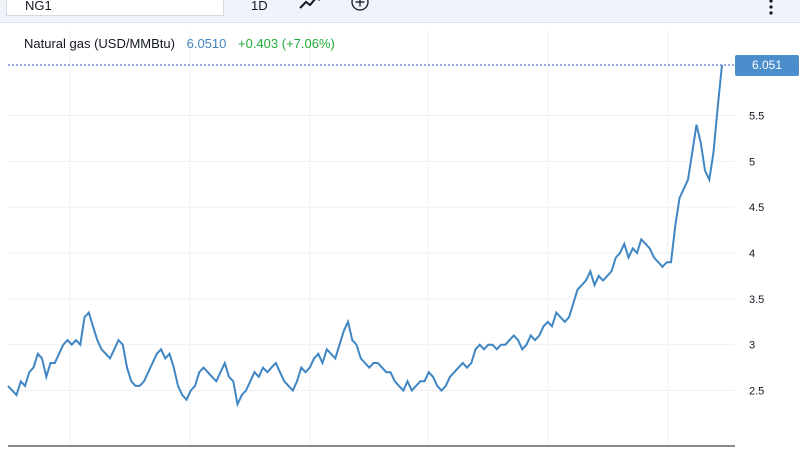 The height and width of the screenshot is (458, 800). What do you see at coordinates (99, 43) in the screenshot?
I see `series-name: Natural gas (USD/MMBtu)` at bounding box center [99, 43].